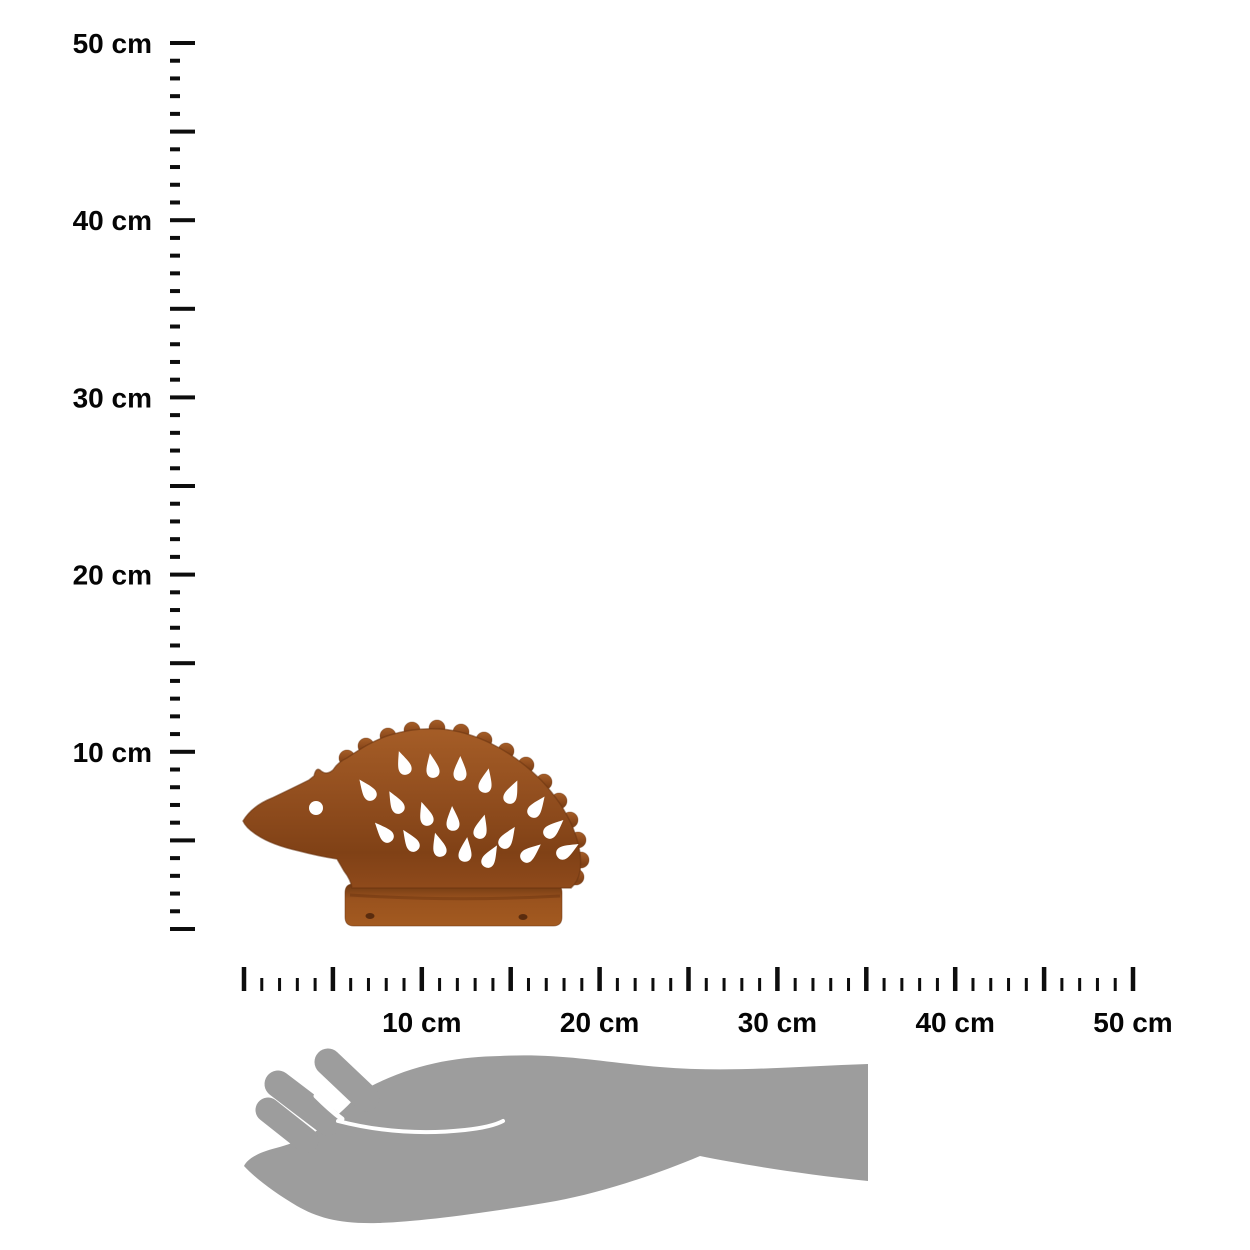 This screenshot has width=1250, height=1250. Describe the element at coordinates (777, 1022) in the screenshot. I see `ruler-label: 30 cm` at that location.